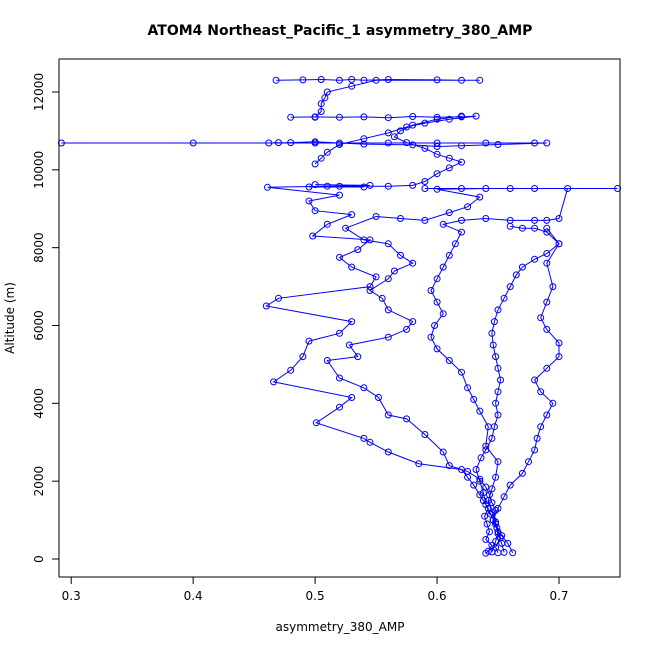 This screenshot has height=650, width=650. I want to click on y-tick-label: 12000, so click(39, 92).